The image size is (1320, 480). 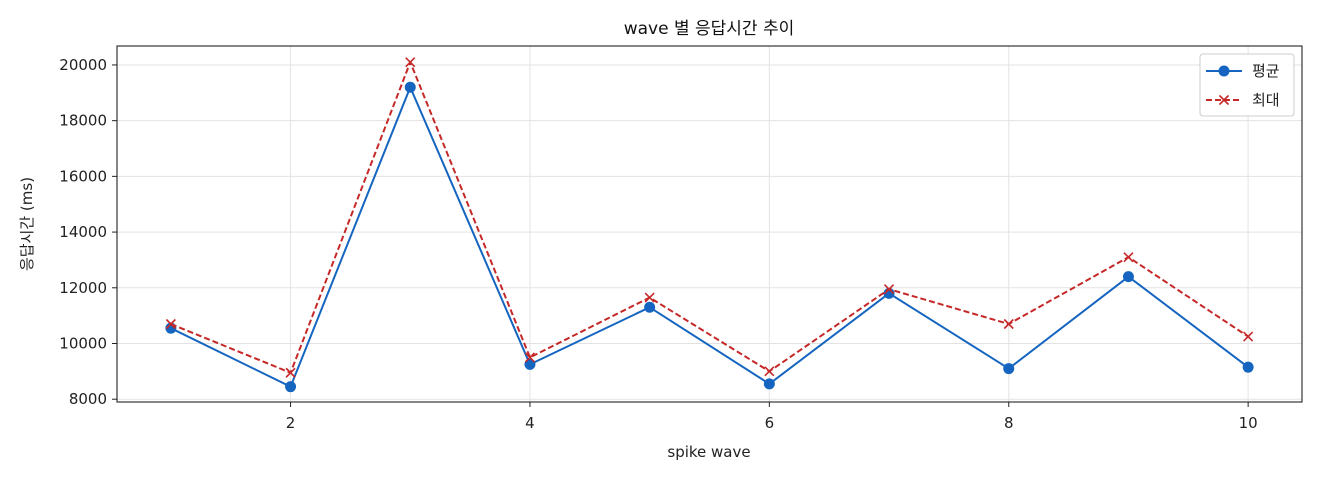 I want to click on x-tick-label: 4, so click(x=530, y=423).